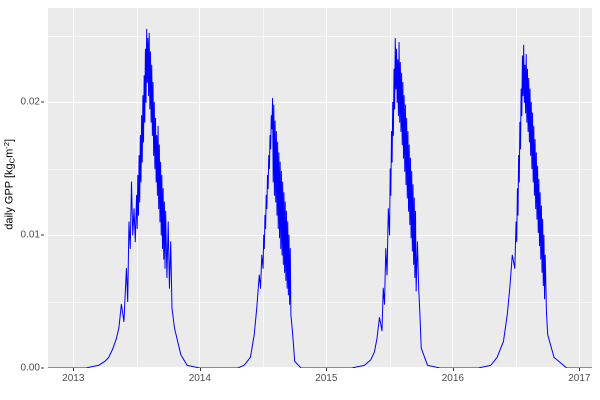  What do you see at coordinates (11, 160) in the screenshot?
I see `y-axis-title-subscript: C` at bounding box center [11, 160].